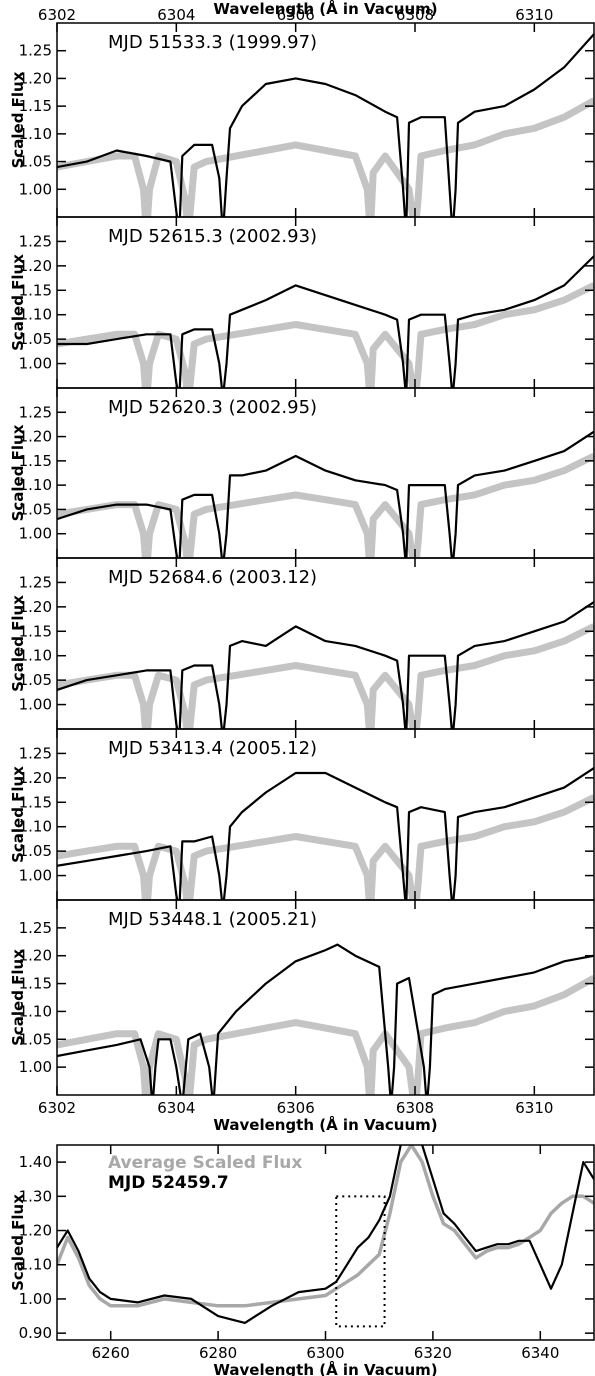 This screenshot has width=595, height=1376. Describe the element at coordinates (360, 1261) in the screenshot. I see `zoom-box` at that location.